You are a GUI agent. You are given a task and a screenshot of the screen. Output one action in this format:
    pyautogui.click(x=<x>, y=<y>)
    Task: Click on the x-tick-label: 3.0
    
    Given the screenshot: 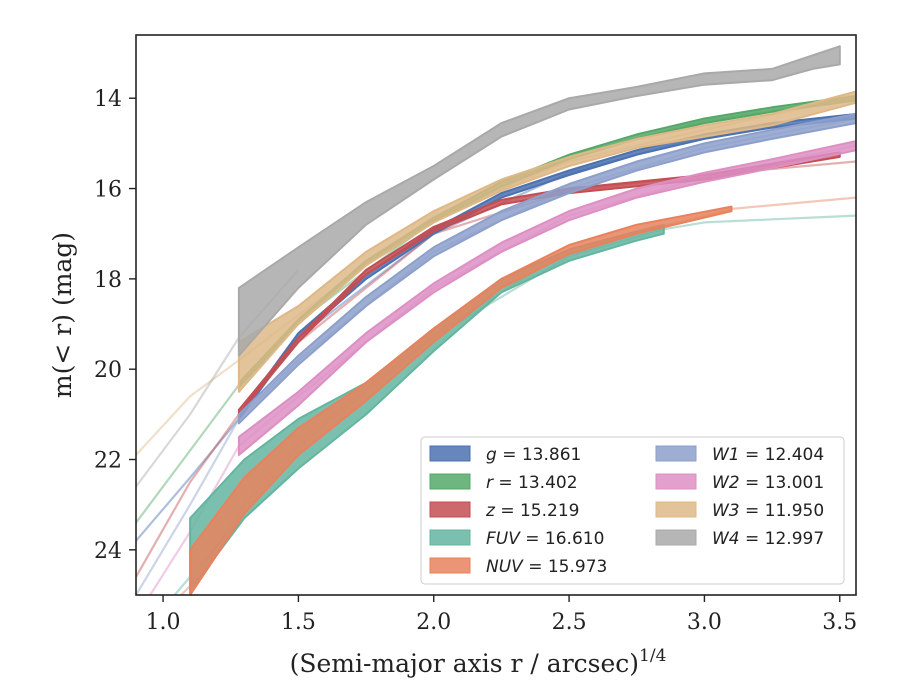 What is the action you would take?
    pyautogui.click(x=704, y=622)
    